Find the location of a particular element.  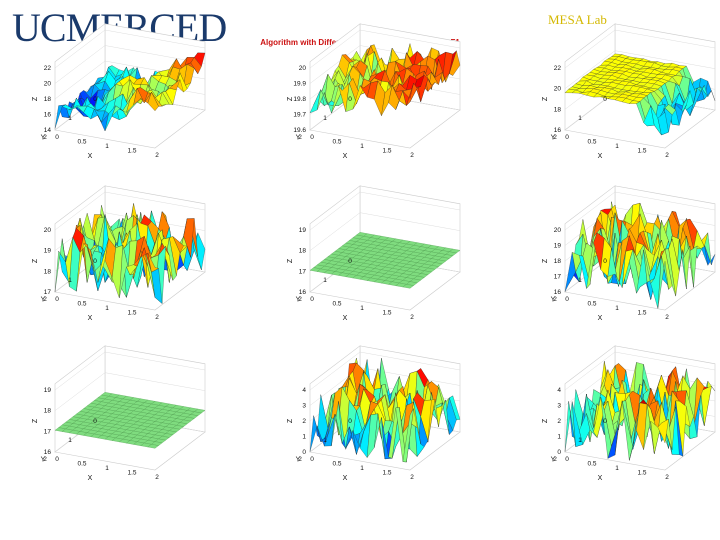

z-tick-label: 3 is located at coordinates (304, 406).